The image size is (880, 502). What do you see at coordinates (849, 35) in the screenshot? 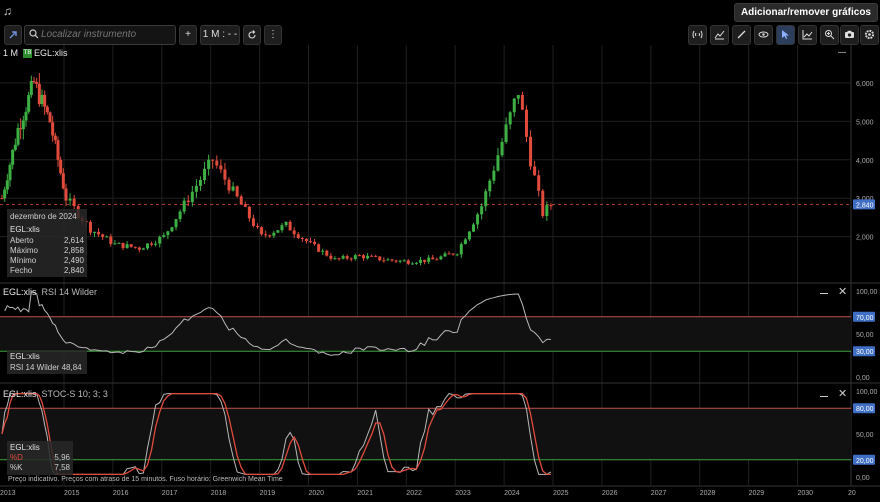
I see `camera-icon` at bounding box center [849, 35].